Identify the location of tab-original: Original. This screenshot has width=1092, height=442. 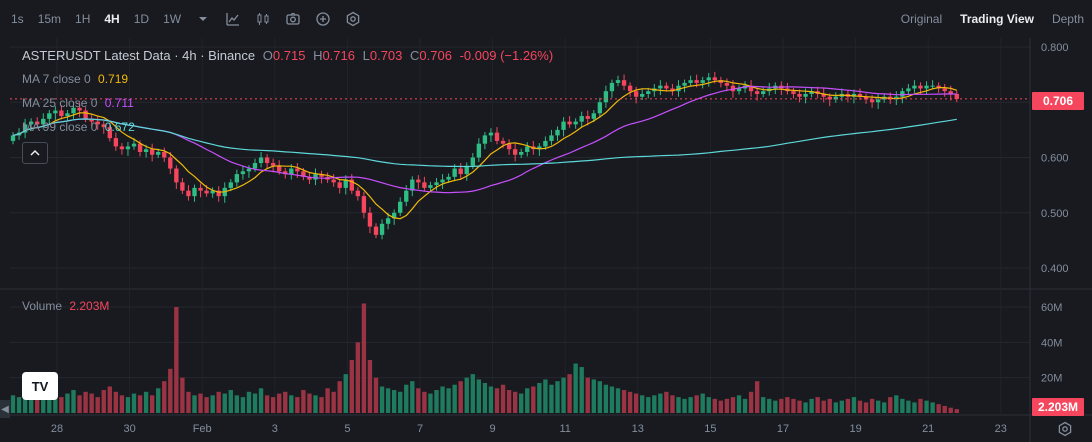
(921, 19).